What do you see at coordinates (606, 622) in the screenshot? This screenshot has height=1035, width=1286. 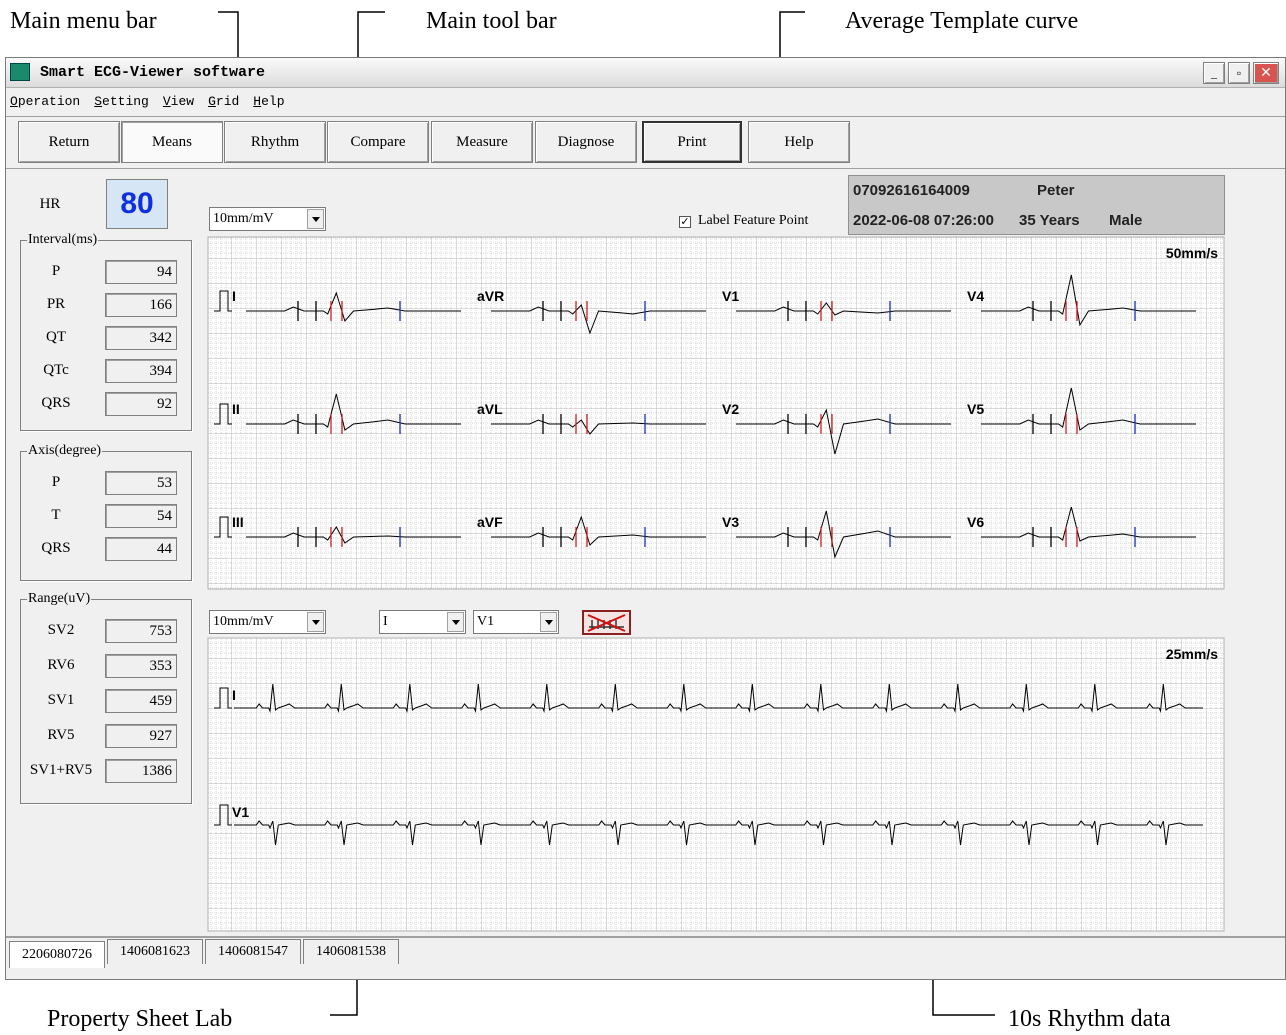 I see `grid-toggle-button` at bounding box center [606, 622].